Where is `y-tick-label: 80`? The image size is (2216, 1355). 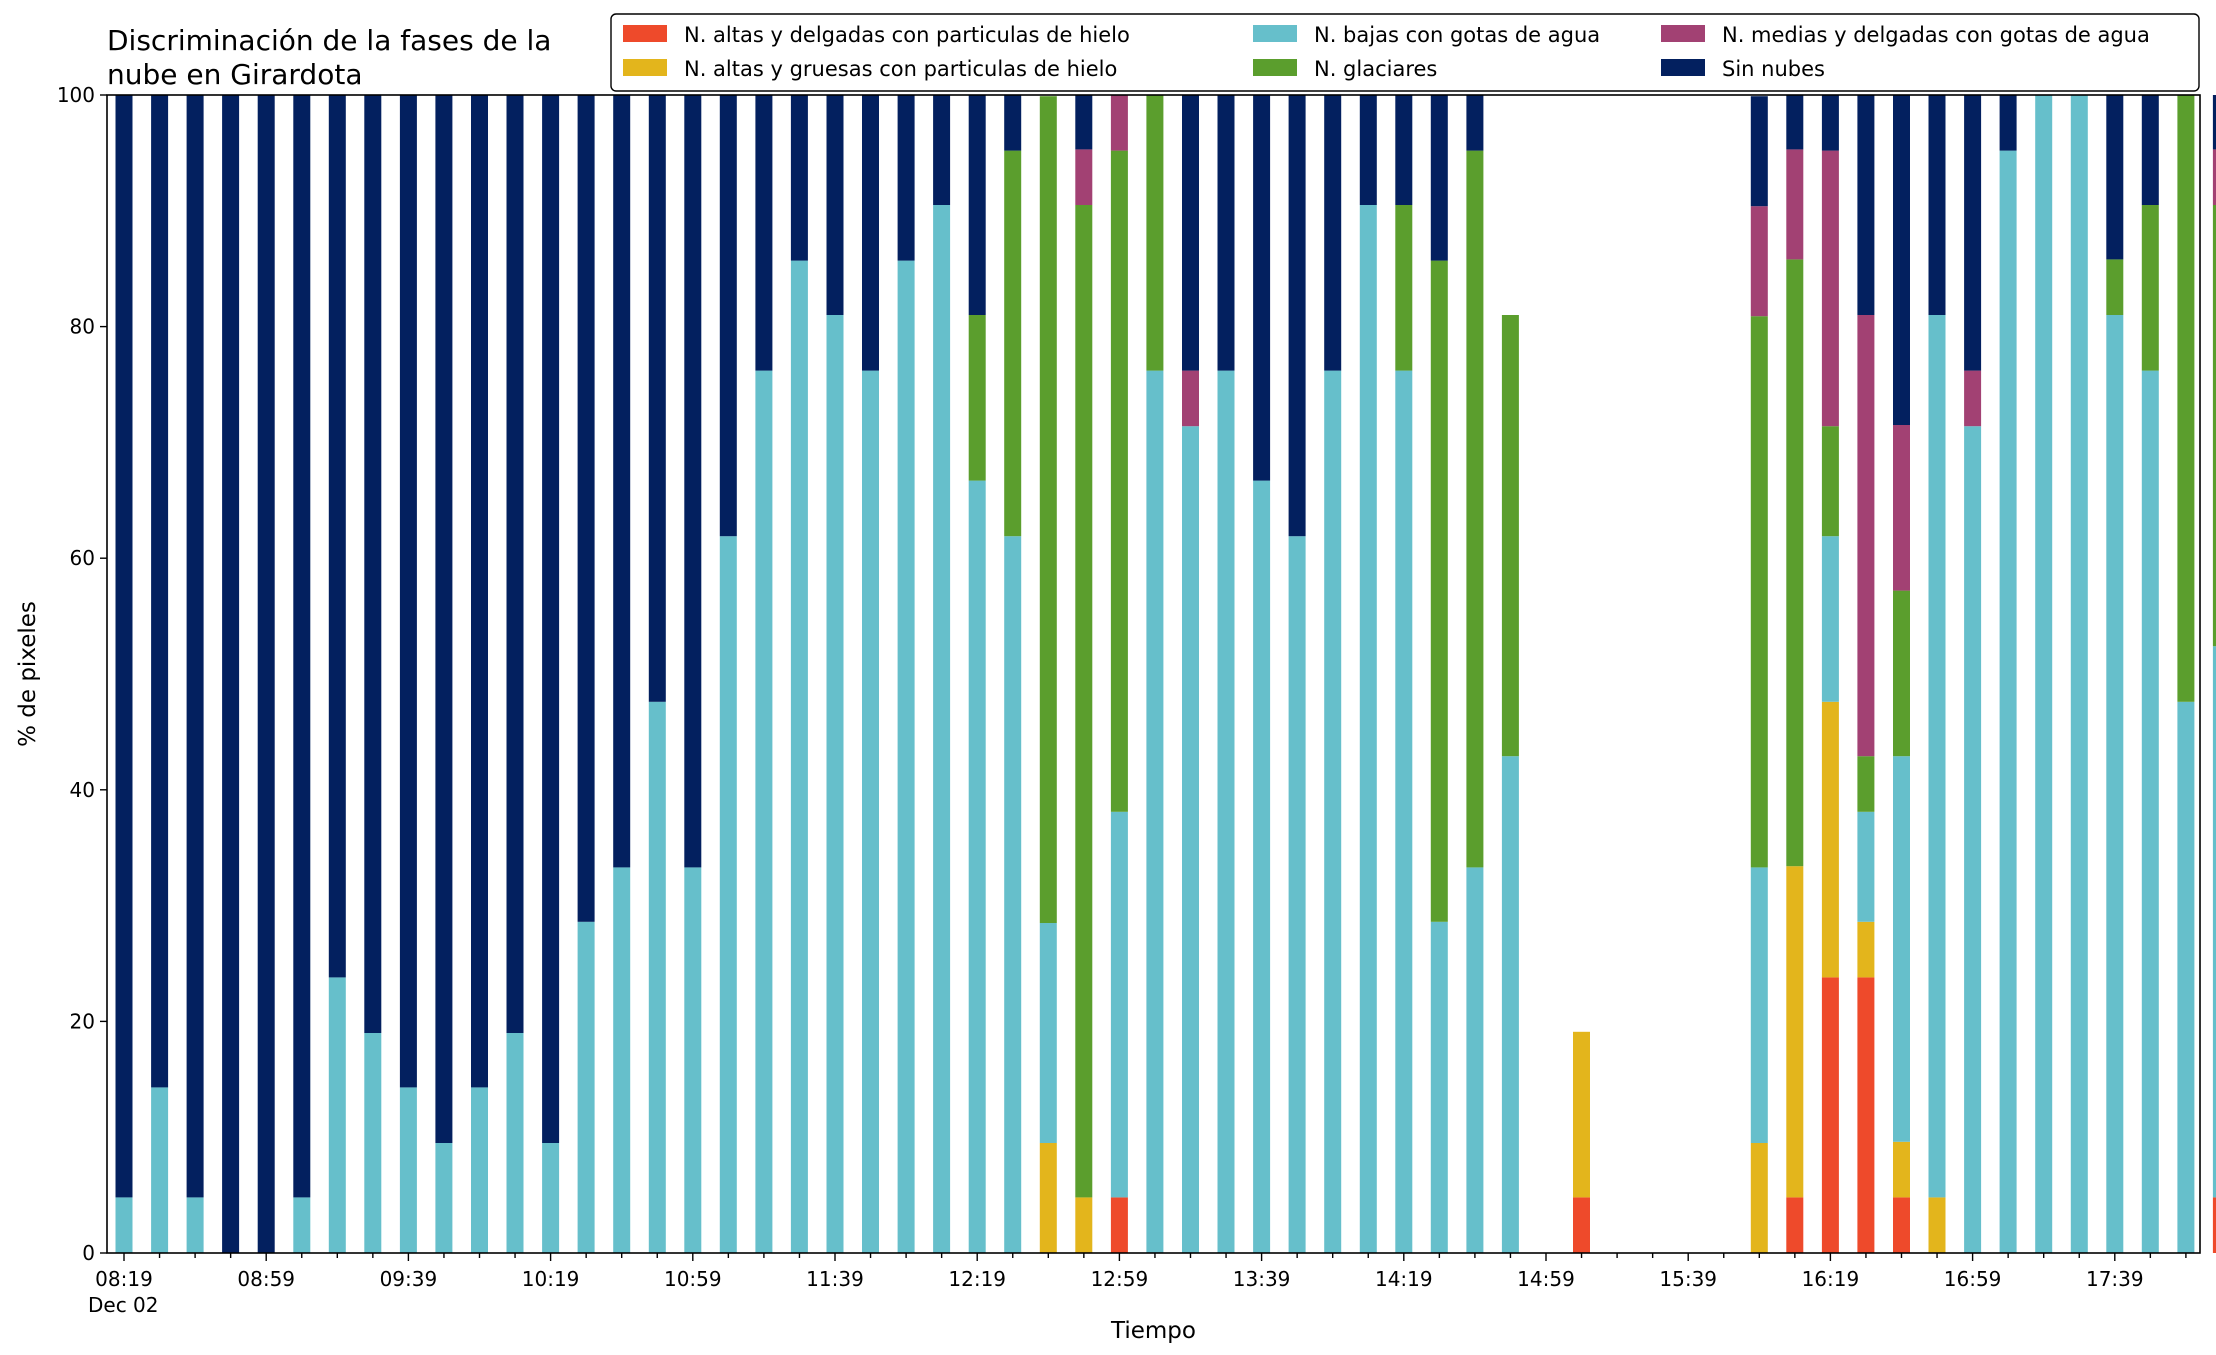 y-tick-label: 80 is located at coordinates (82, 327).